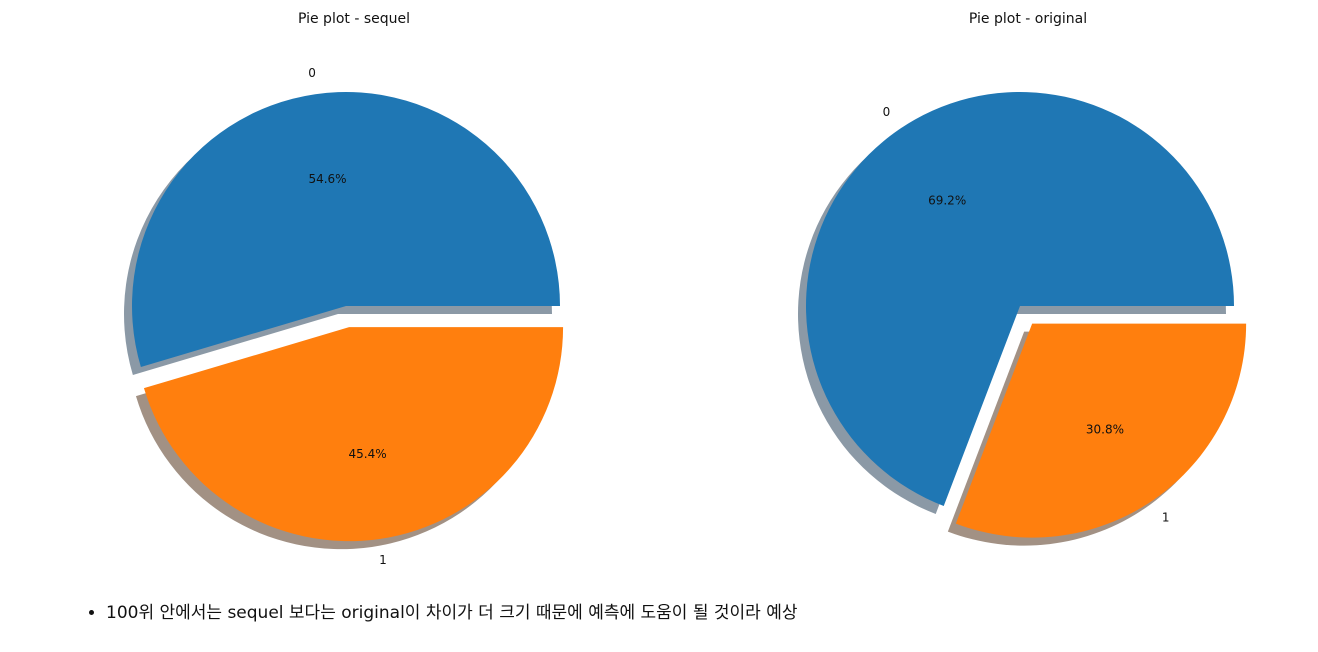 The height and width of the screenshot is (652, 1318). I want to click on chart-title: Pie plot - sequel, so click(354, 19).